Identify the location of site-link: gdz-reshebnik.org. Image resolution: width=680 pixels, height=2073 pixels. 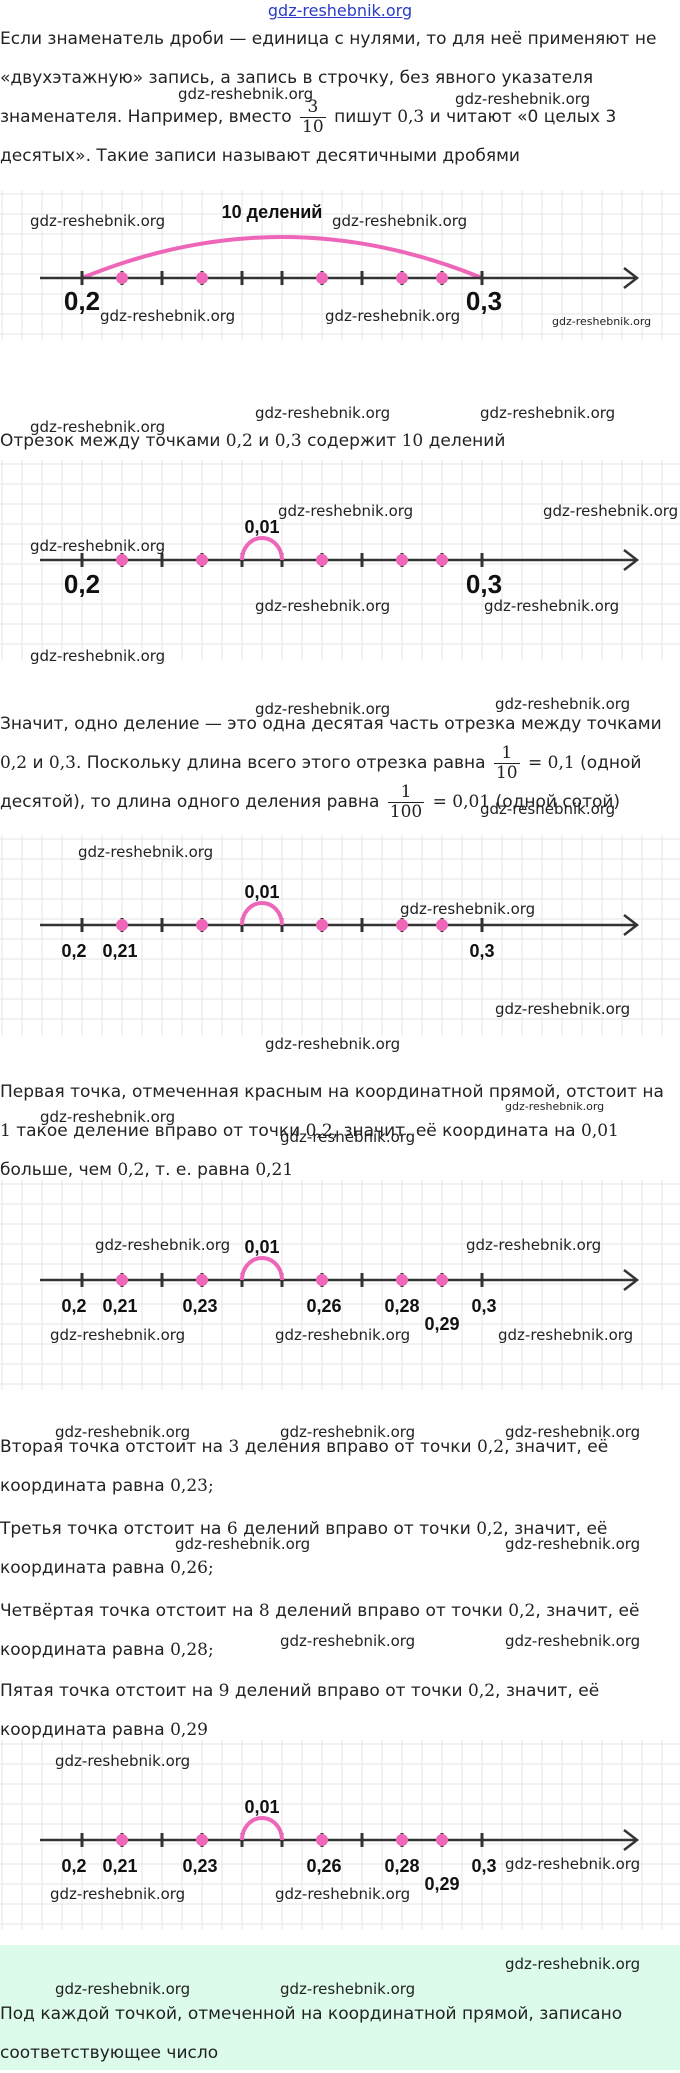
(340, 10).